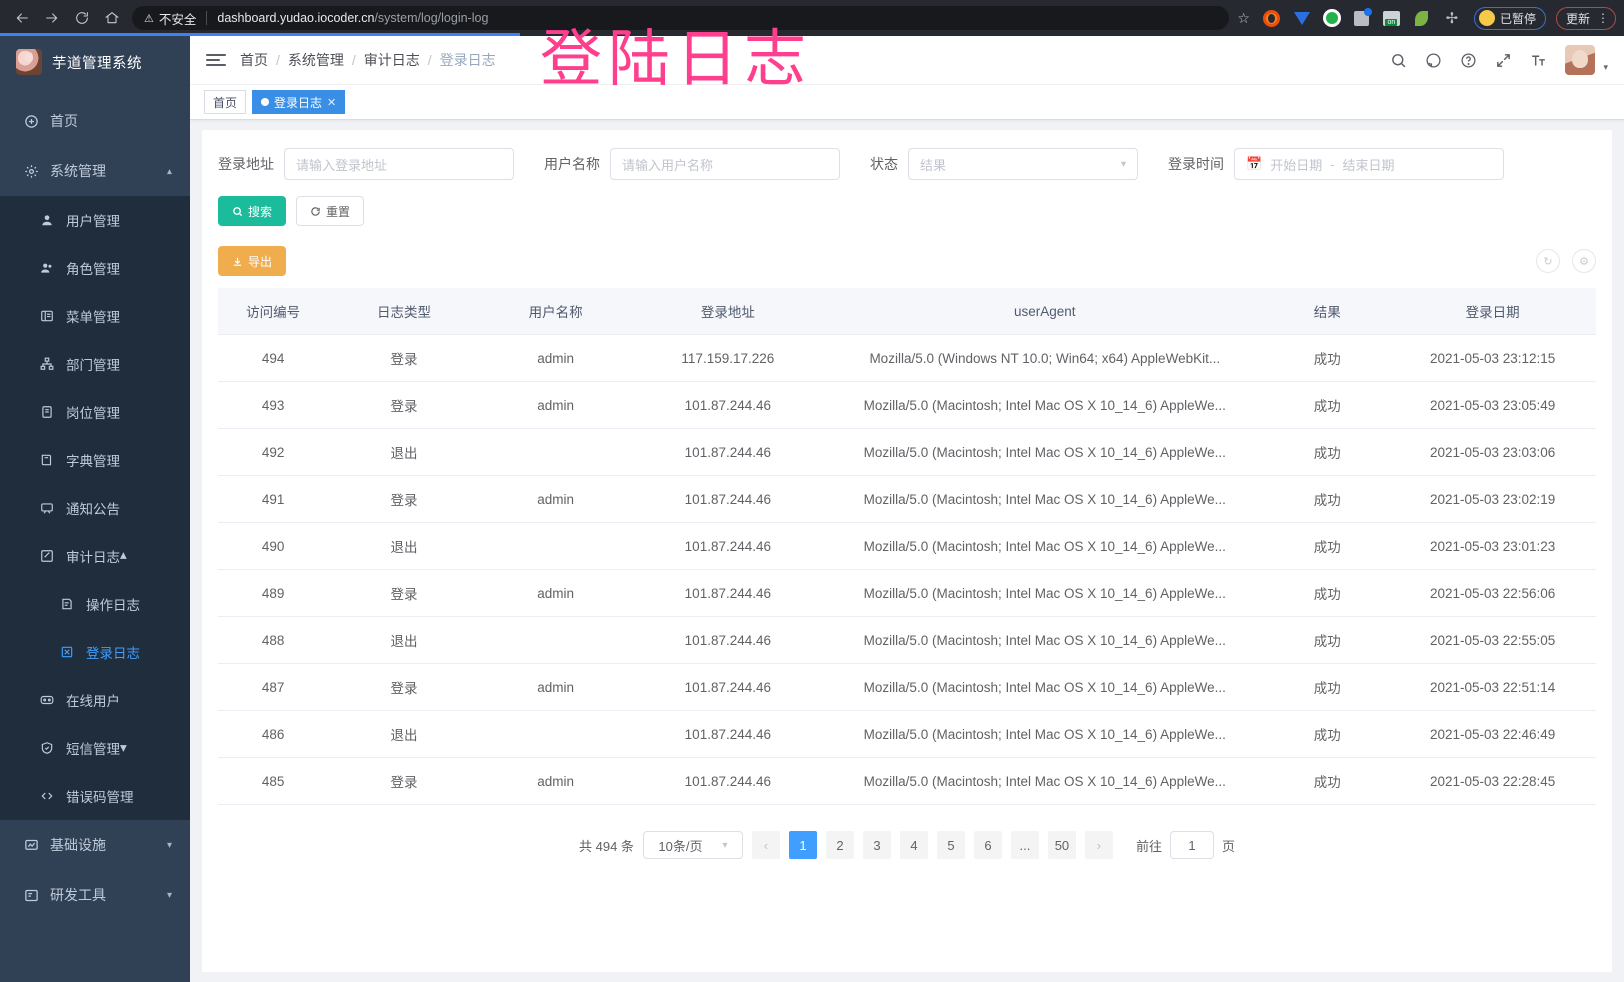 This screenshot has width=1624, height=982. I want to click on bookmark-star-icon: ☆, so click(1243, 17).